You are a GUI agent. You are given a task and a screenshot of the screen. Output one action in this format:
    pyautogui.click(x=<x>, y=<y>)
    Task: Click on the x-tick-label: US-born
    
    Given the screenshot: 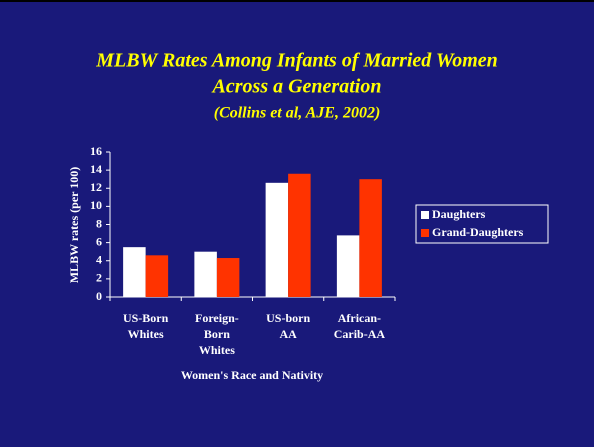 What is the action you would take?
    pyautogui.click(x=288, y=318)
    